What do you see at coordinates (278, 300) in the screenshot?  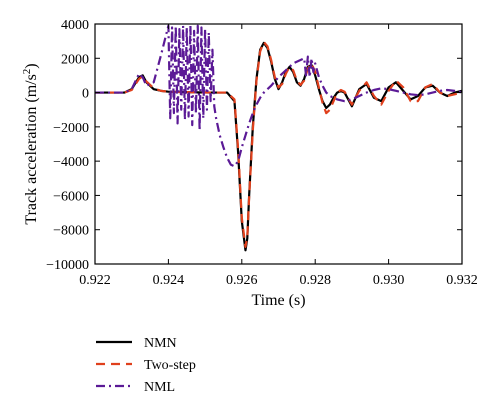 I see `x-axis-label: Time (s)` at bounding box center [278, 300].